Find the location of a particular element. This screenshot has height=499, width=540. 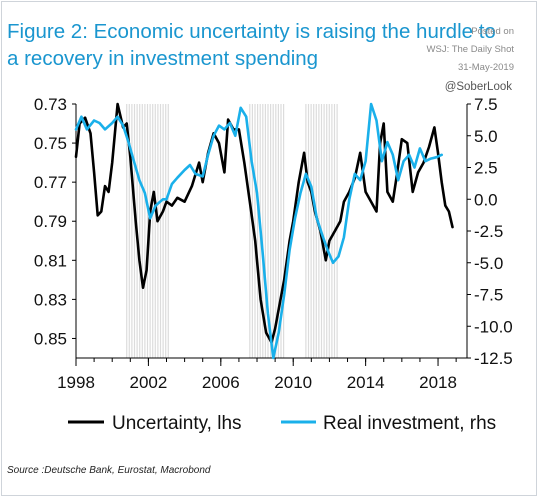

x-tick-label: 2006 is located at coordinates (221, 382).